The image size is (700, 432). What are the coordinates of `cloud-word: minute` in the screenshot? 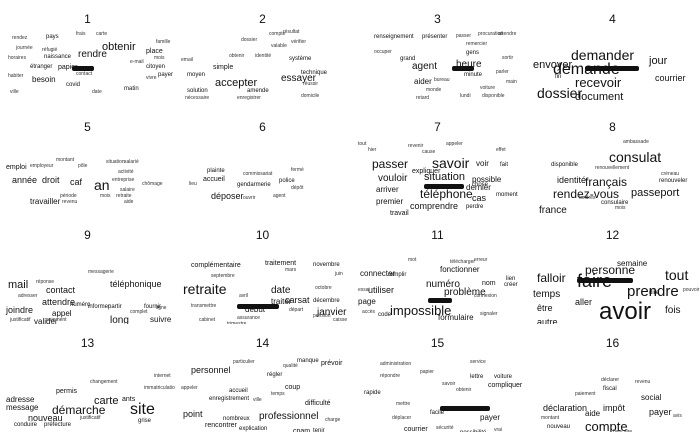 It's located at (473, 75).